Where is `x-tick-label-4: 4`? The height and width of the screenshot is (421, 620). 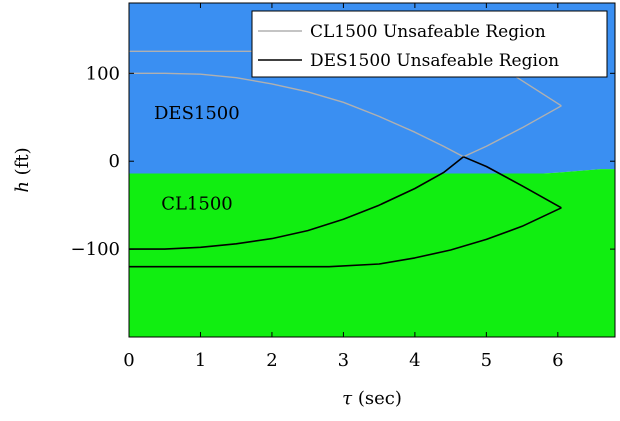
x-tick-label-4: 4 is located at coordinates (414, 360).